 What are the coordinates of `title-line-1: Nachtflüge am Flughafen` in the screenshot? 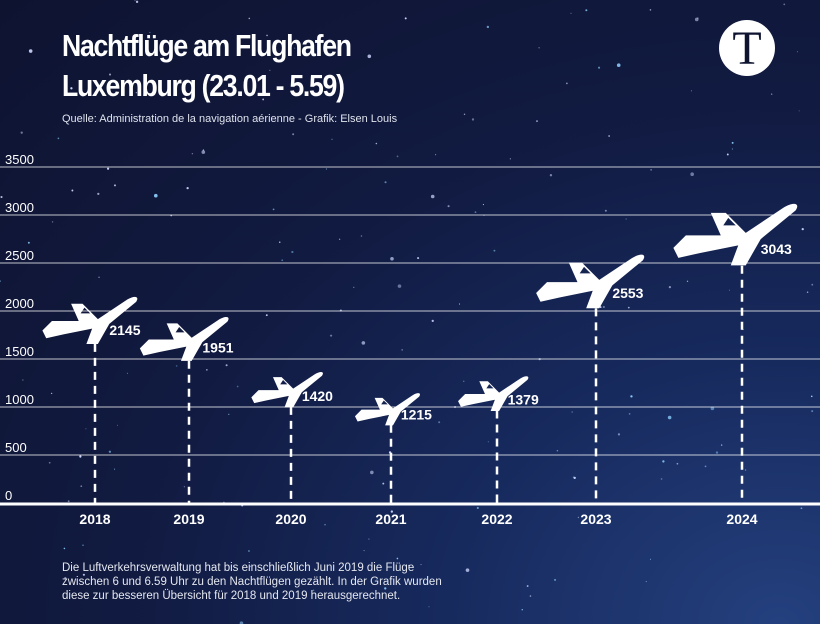 It's located at (207, 45).